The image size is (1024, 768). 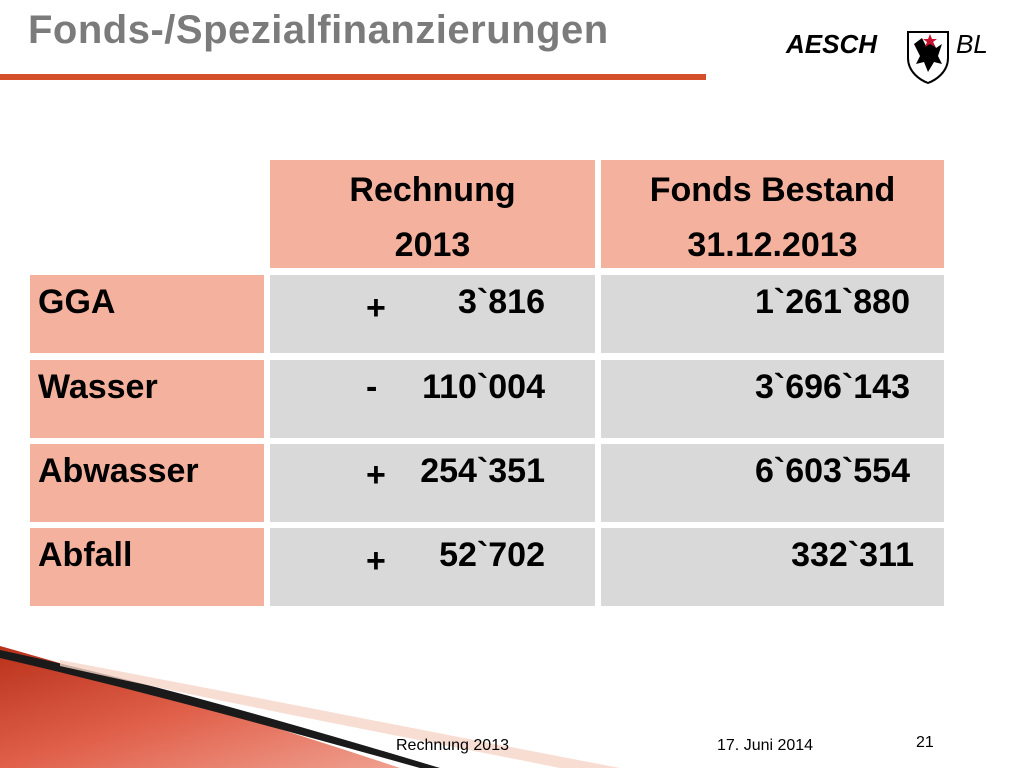 I want to click on footer-title: Rechnung 2013, so click(x=452, y=745).